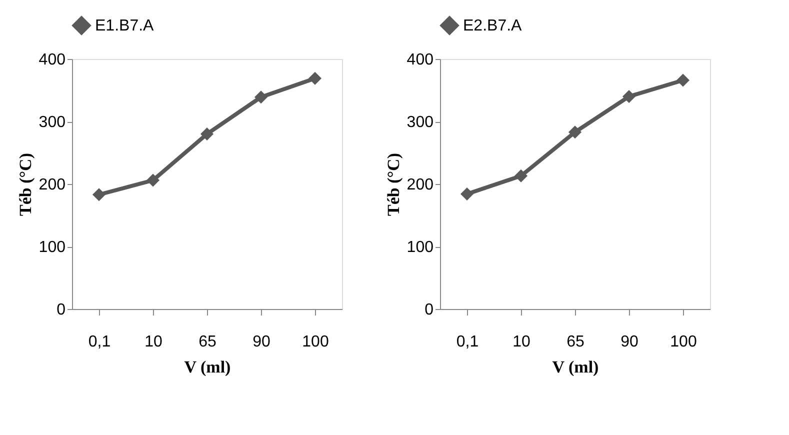 The width and height of the screenshot is (789, 435). I want to click on legend-label: E1.B7.A, so click(124, 26).